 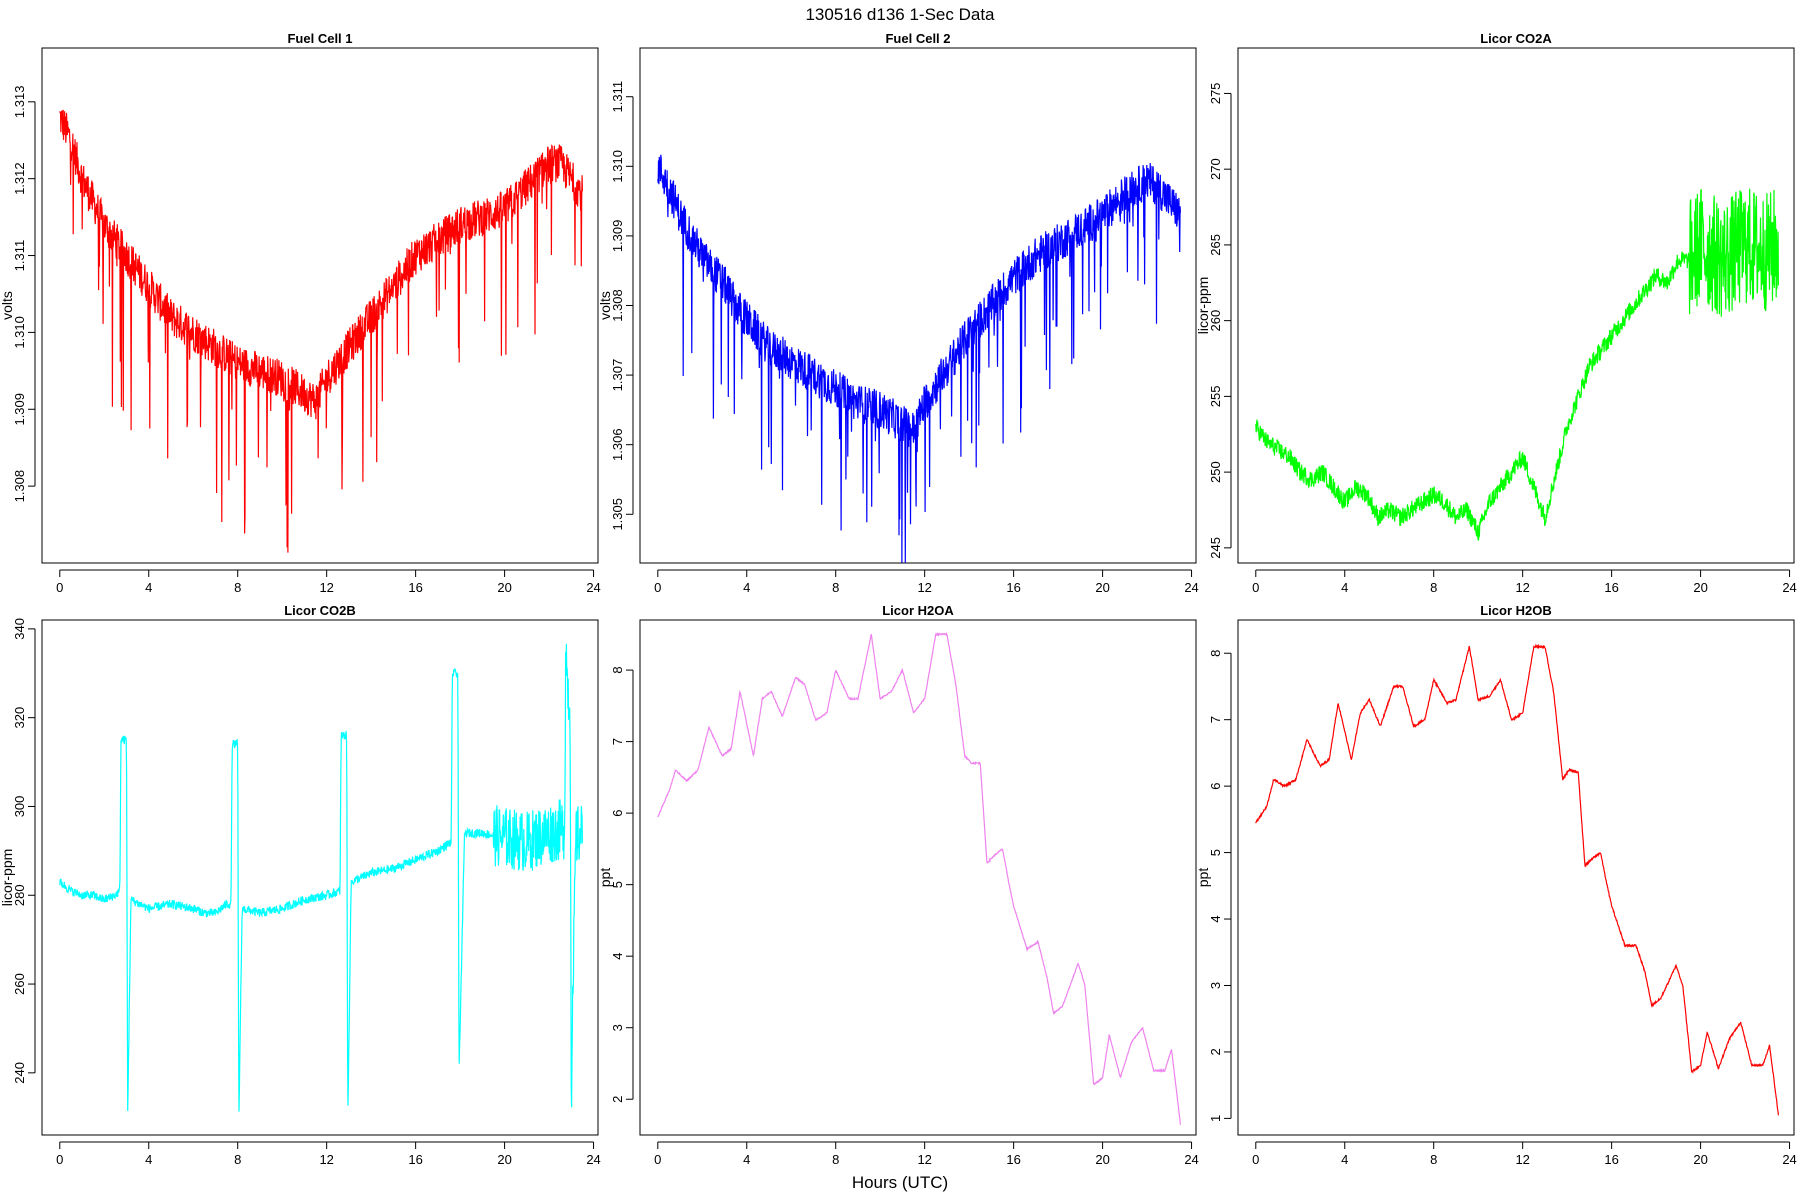 I want to click on y-tick-label: 270, so click(x=1215, y=169).